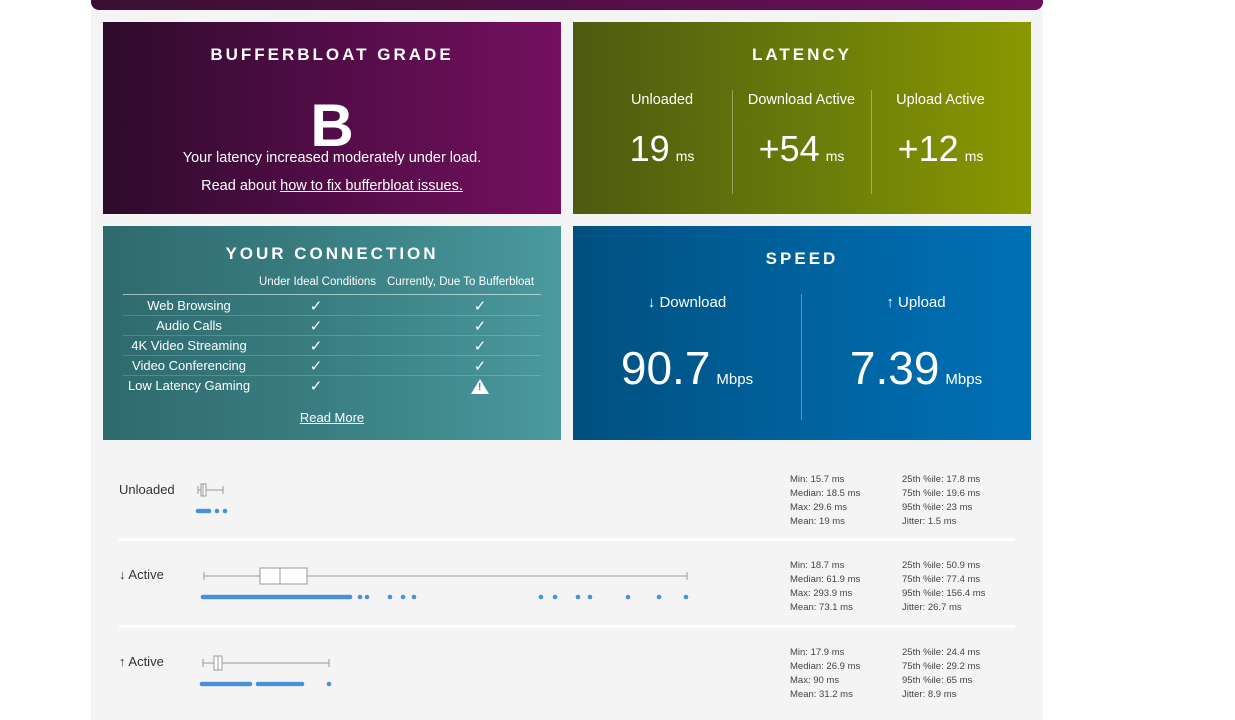 The width and height of the screenshot is (1235, 720). Describe the element at coordinates (332, 386) in the screenshot. I see `connection-row: Low Latency Gaming ✓` at that location.